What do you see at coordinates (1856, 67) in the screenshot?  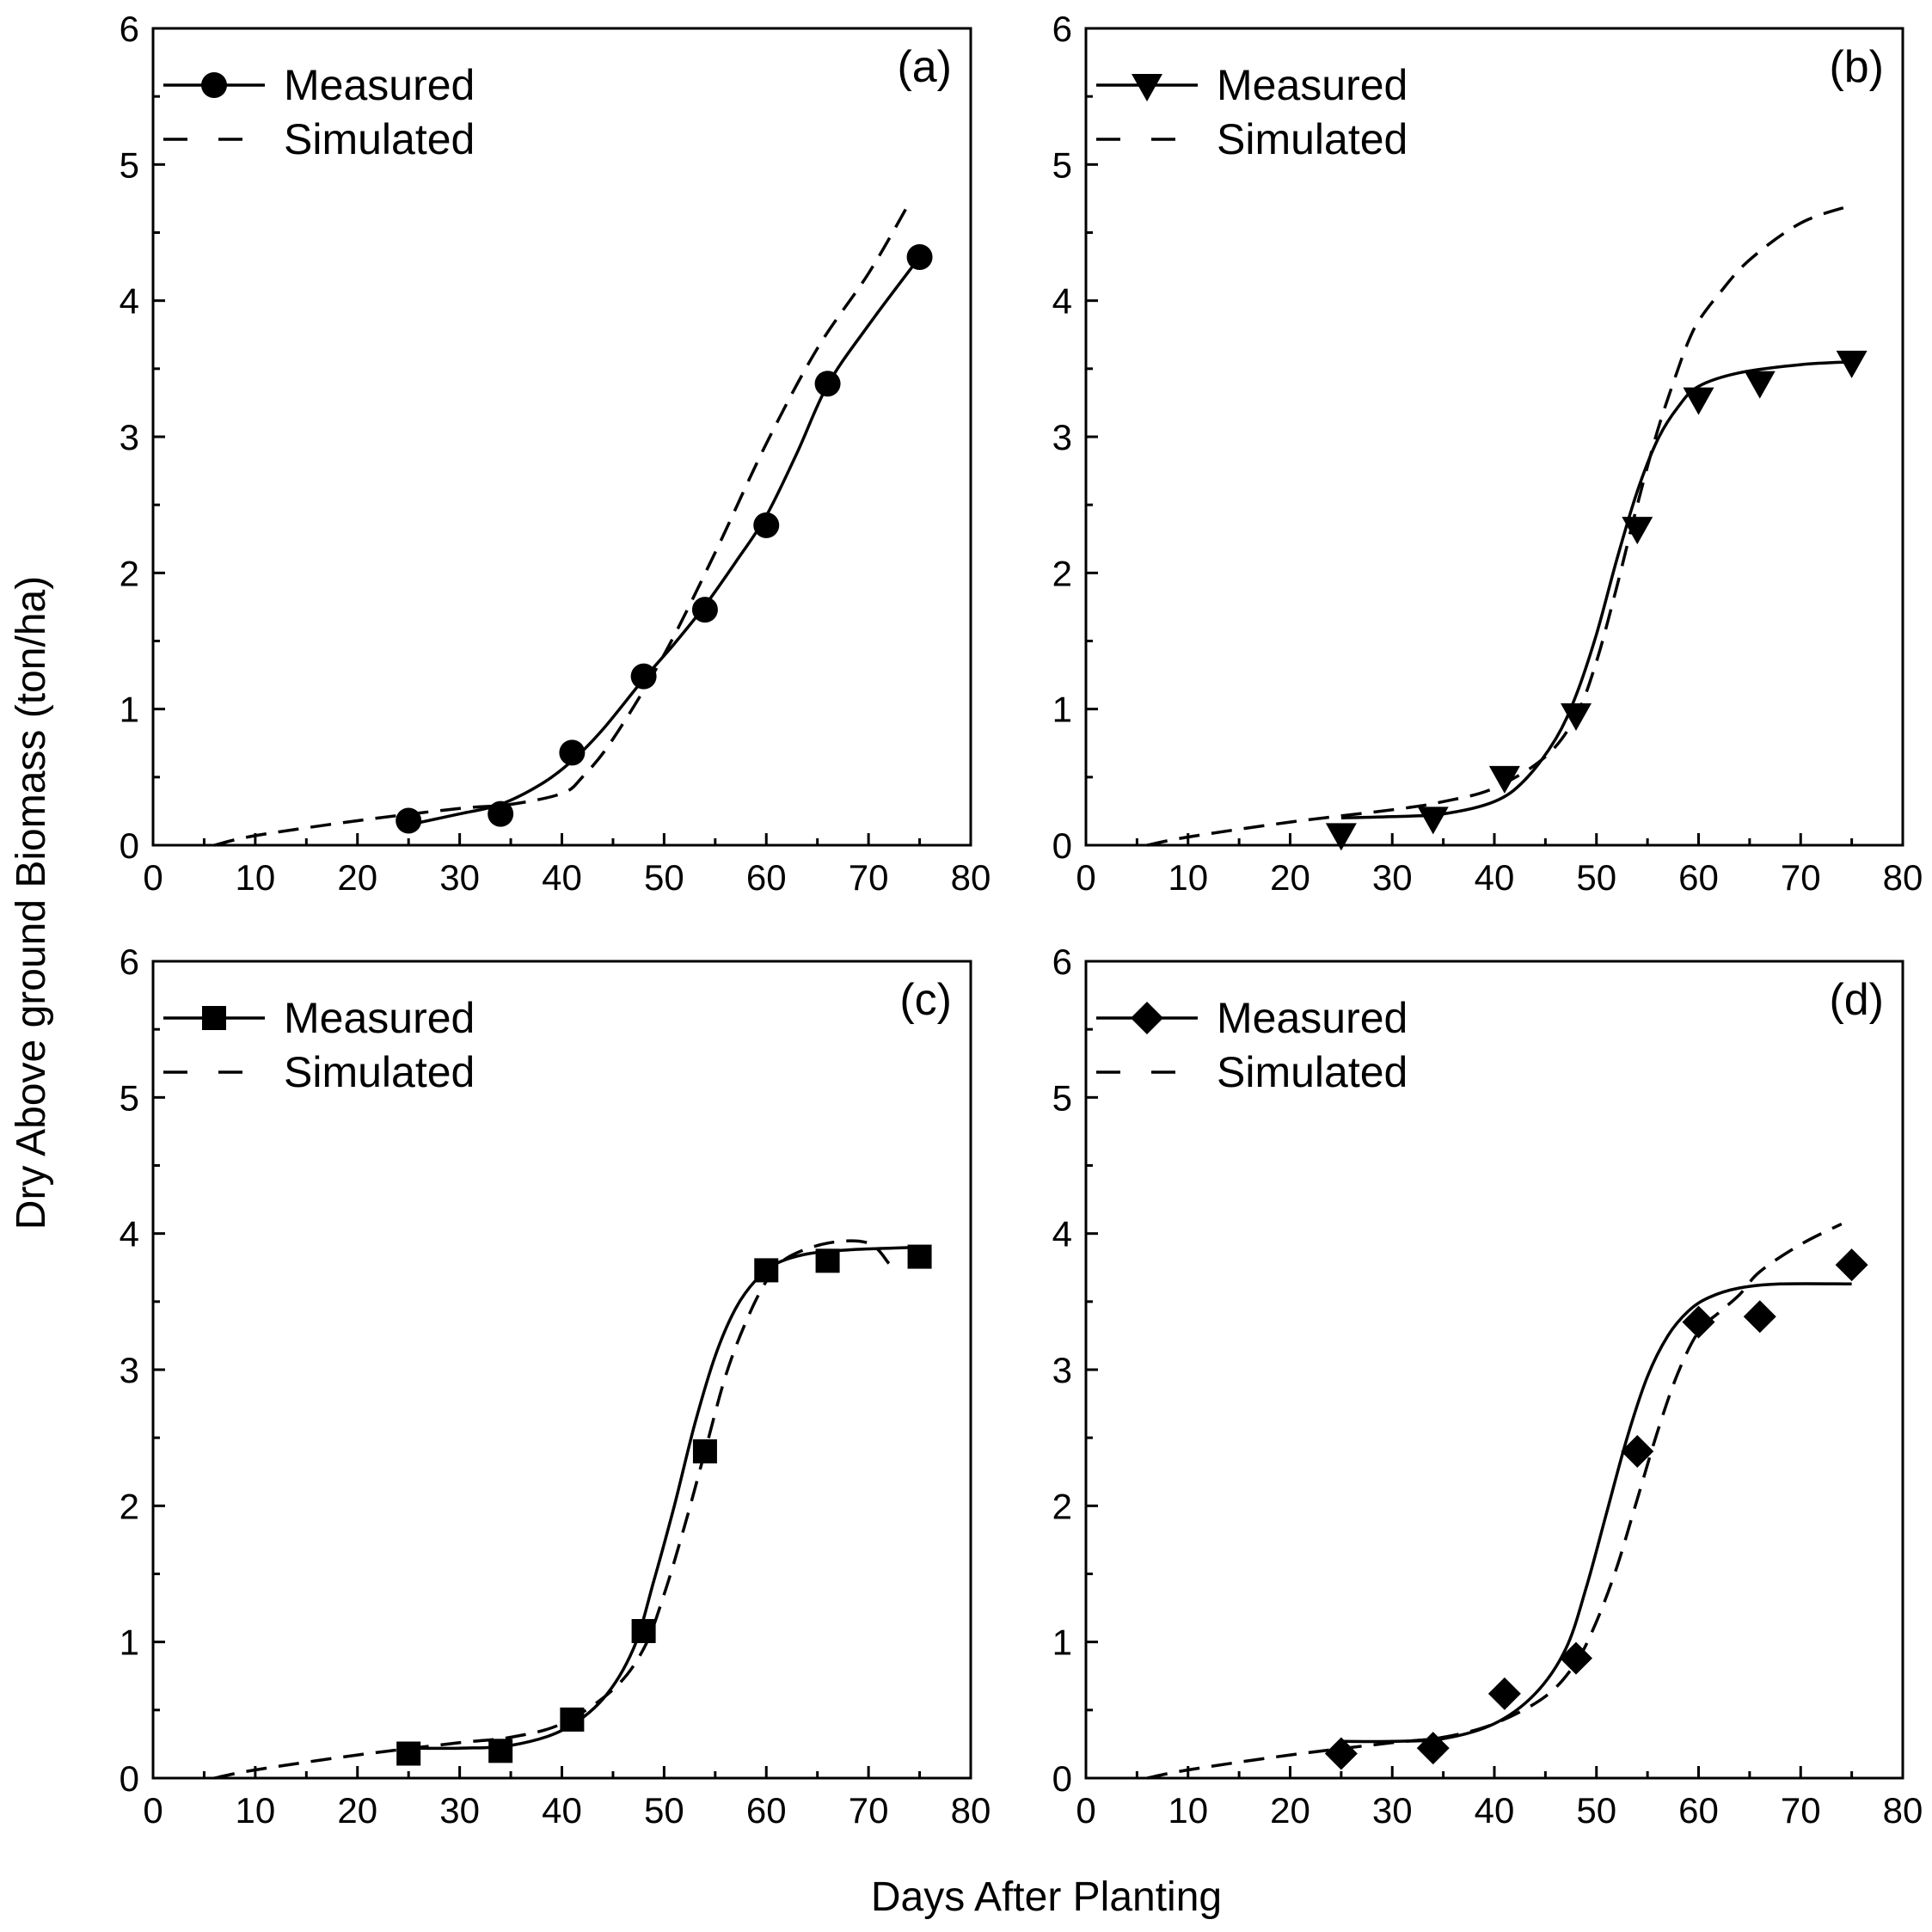 I see `panel-label: (b)` at bounding box center [1856, 67].